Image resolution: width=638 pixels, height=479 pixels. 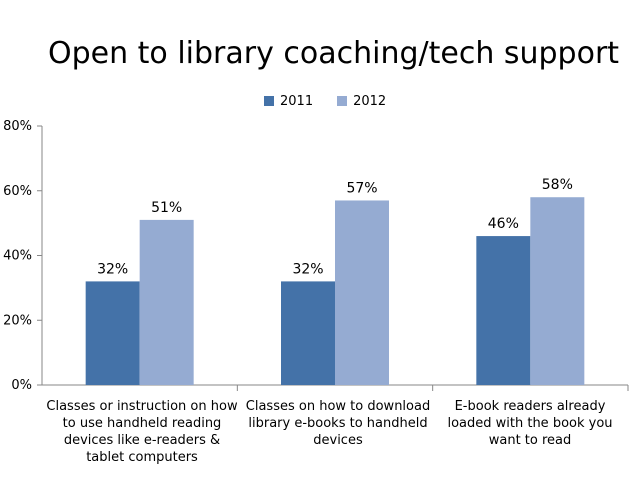 What do you see at coordinates (166, 208) in the screenshot?
I see `data-label-2012-cat1: 51%` at bounding box center [166, 208].